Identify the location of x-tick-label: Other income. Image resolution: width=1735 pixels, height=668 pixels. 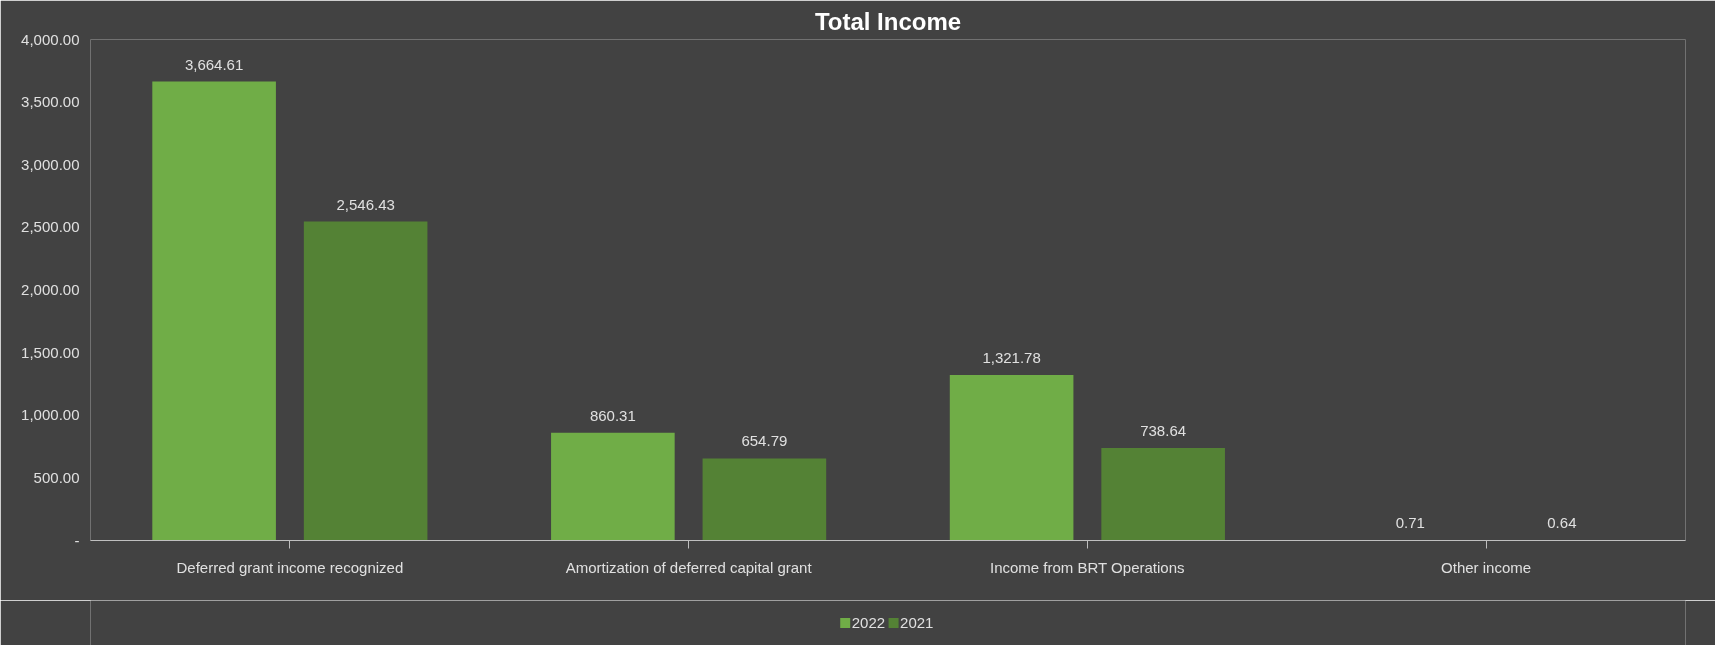
(1486, 567).